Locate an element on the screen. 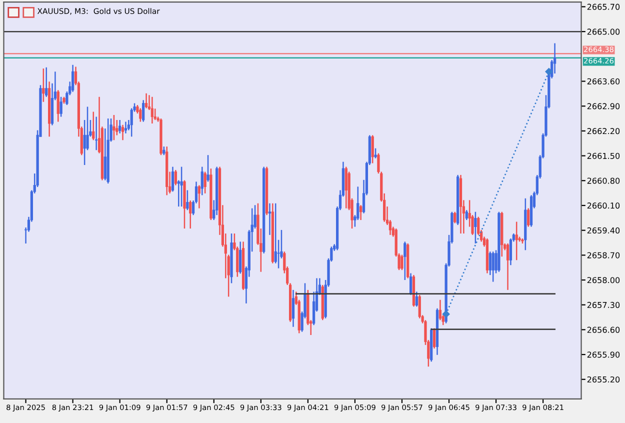 This screenshot has width=625, height=423. y-tick-label: 2660.80 is located at coordinates (603, 181).